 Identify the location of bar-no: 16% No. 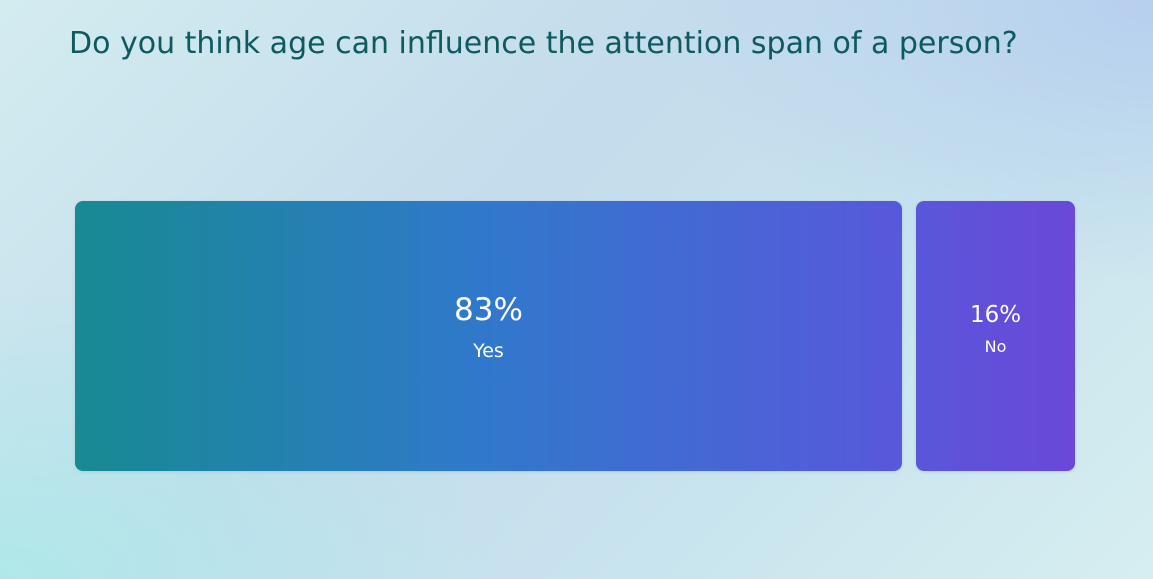
(995, 336).